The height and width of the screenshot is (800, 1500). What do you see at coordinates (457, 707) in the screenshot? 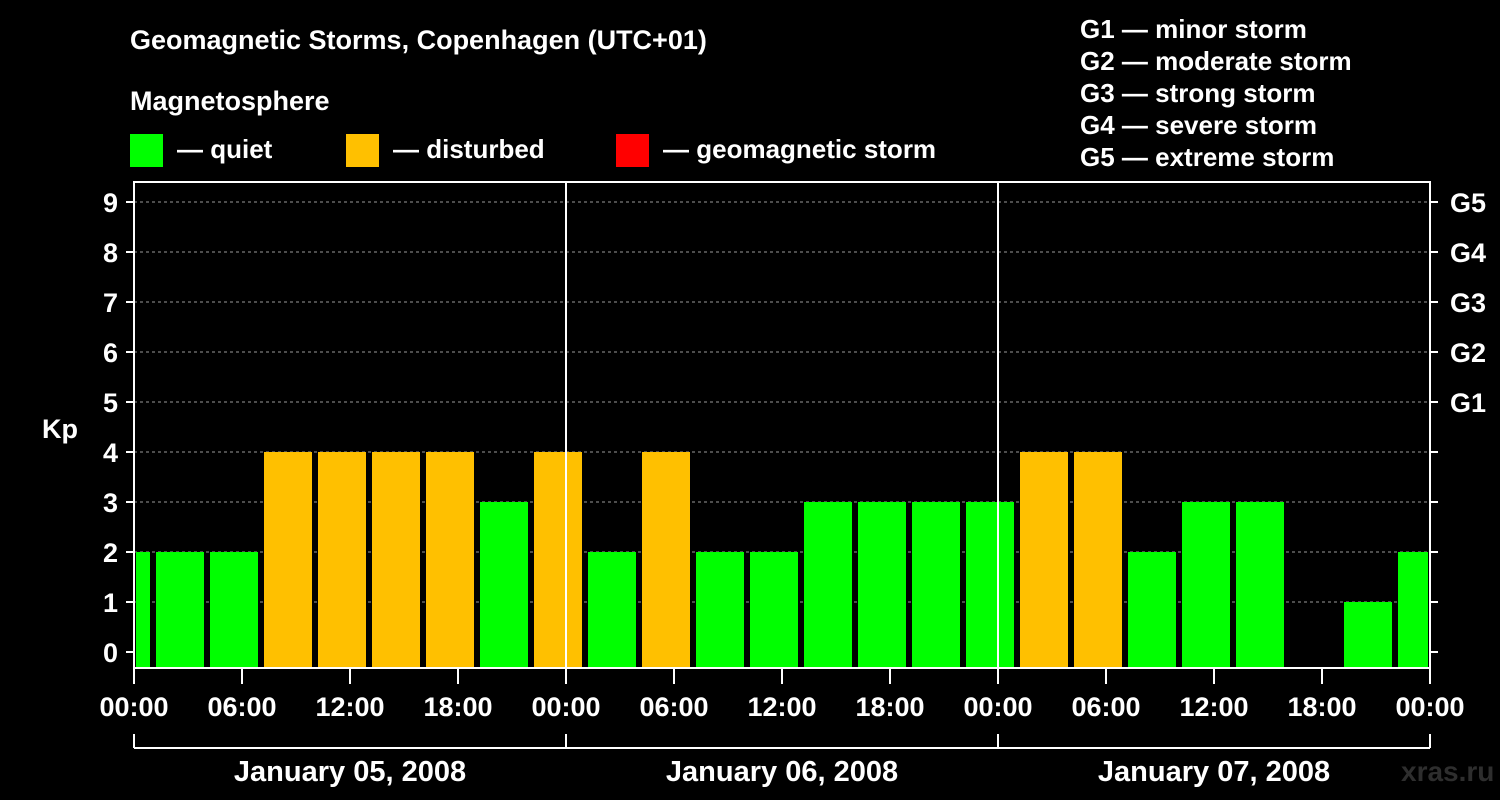
I see `x-tick-label-3: 18:00` at bounding box center [457, 707].